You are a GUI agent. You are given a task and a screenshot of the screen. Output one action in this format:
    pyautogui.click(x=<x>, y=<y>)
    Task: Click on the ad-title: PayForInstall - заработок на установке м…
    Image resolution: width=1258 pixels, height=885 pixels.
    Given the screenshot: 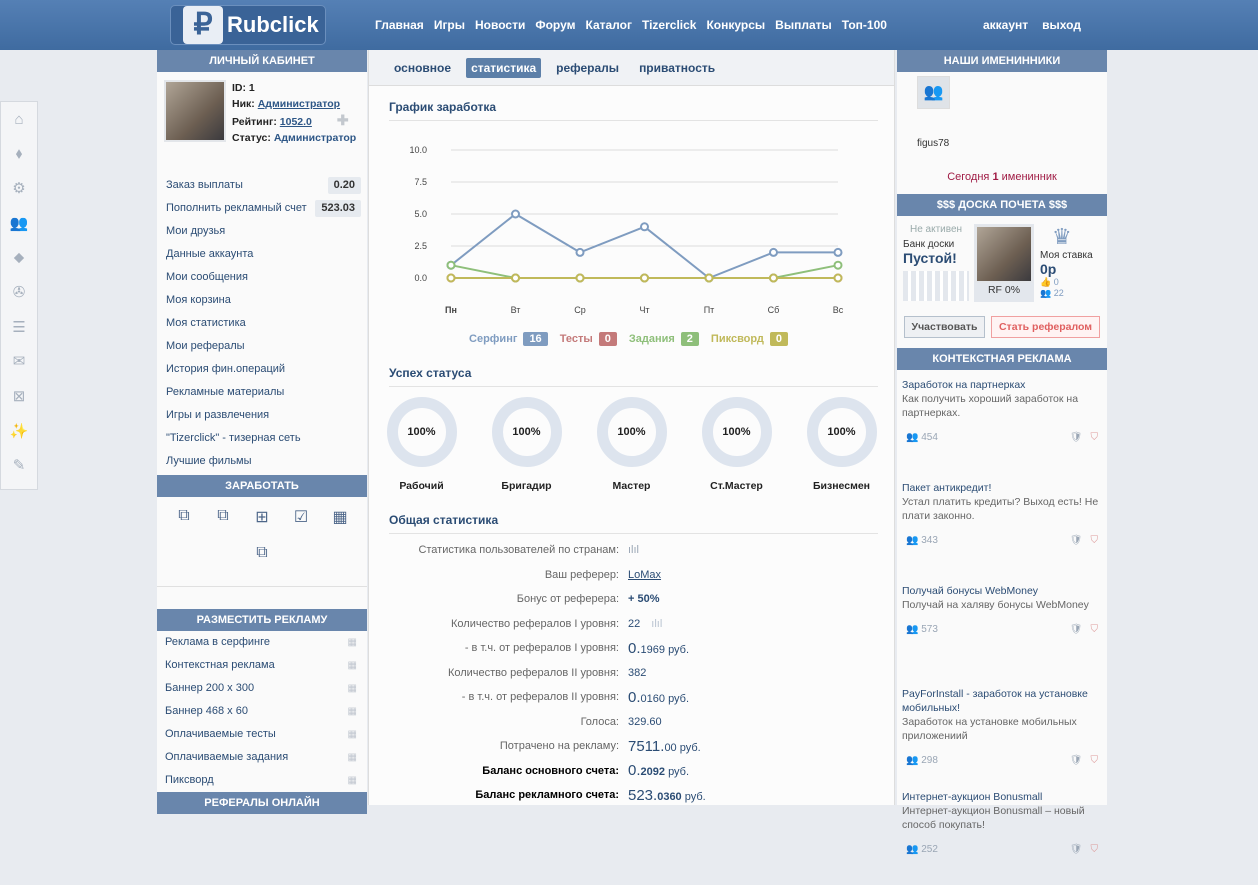 What is the action you would take?
    pyautogui.click(x=995, y=701)
    